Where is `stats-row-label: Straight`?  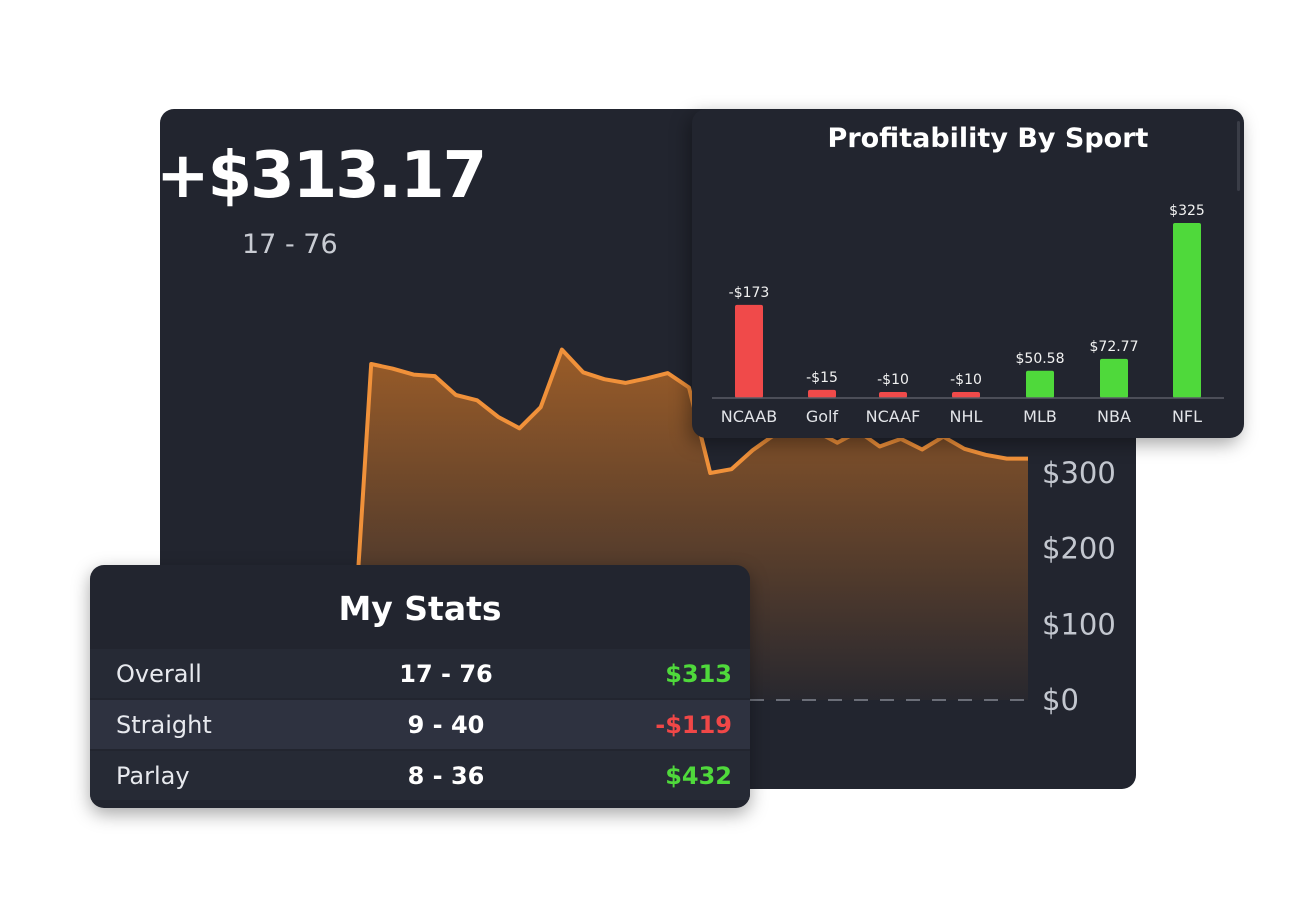 stats-row-label: Straight is located at coordinates (164, 724).